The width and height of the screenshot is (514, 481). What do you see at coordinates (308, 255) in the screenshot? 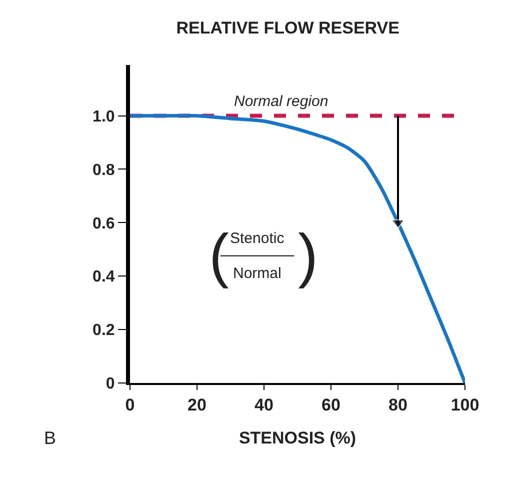
I see `annotation: )` at bounding box center [308, 255].